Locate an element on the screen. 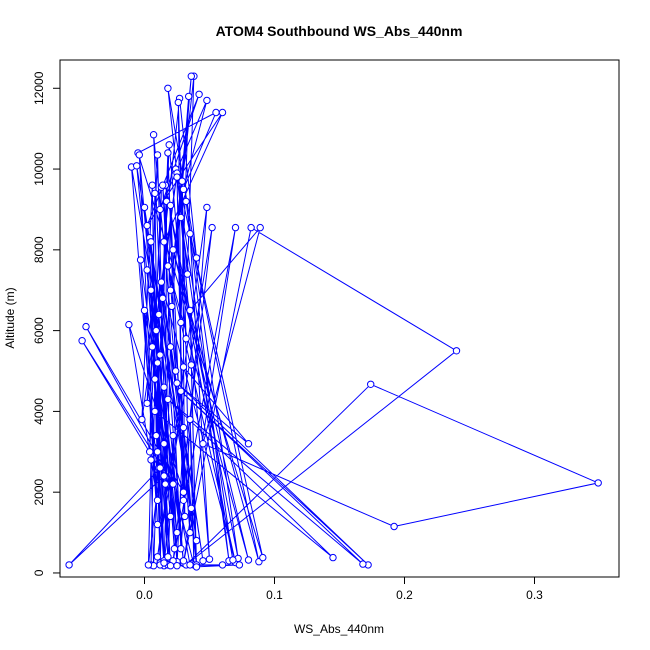 This screenshot has width=650, height=650. y-tick-label: 6000 is located at coordinates (39, 330).